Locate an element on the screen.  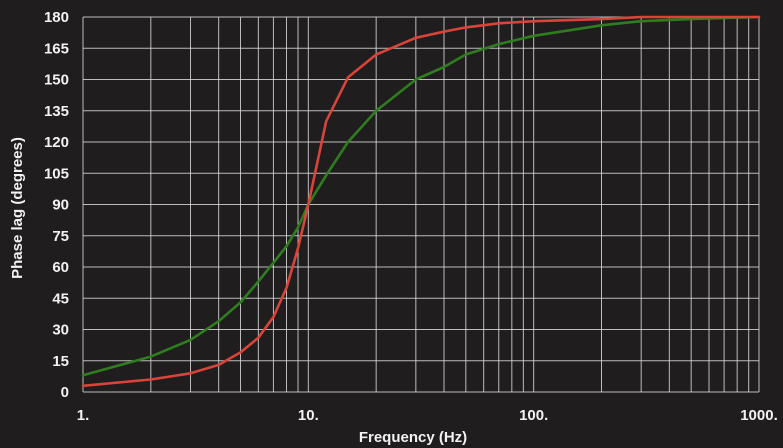
y-tick-label: 75 is located at coordinates (60, 236).